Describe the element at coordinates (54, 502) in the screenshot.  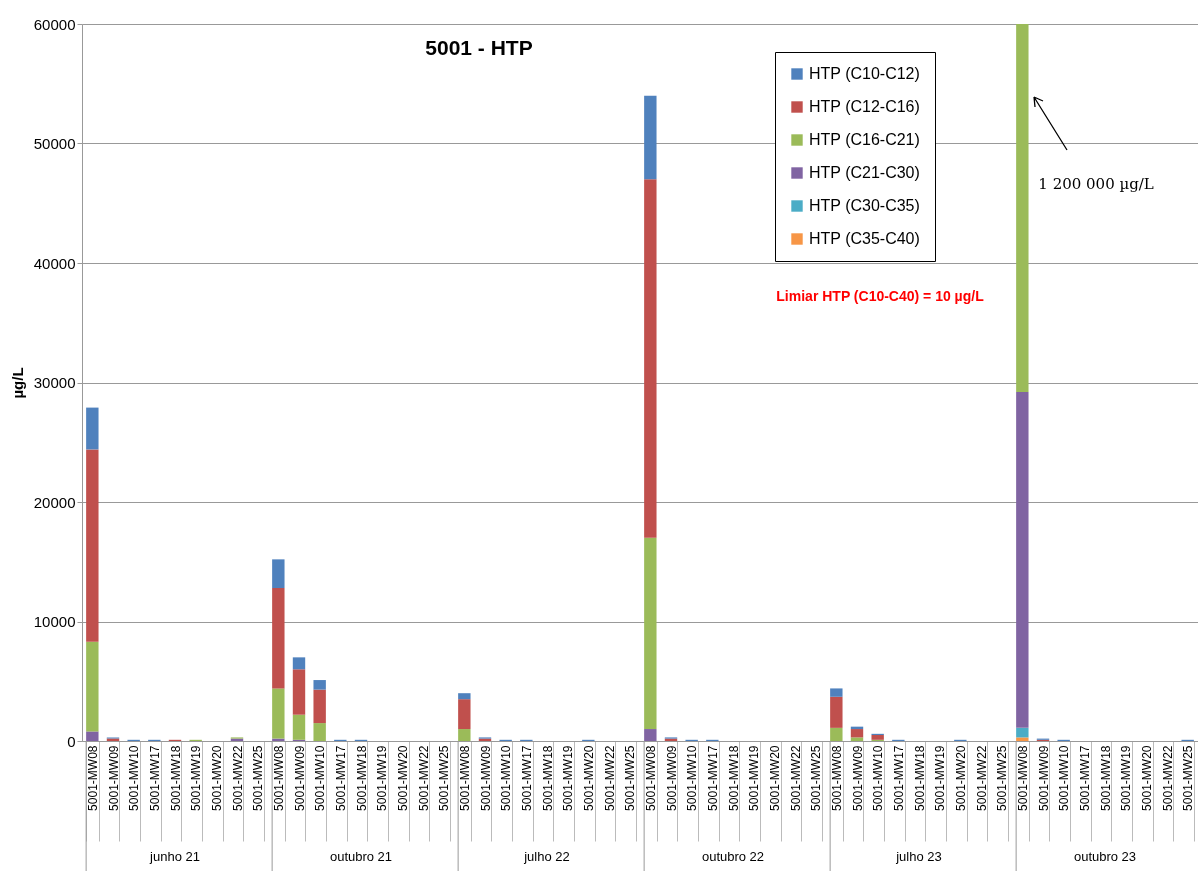
I see `y-tick-label: 20000` at that location.